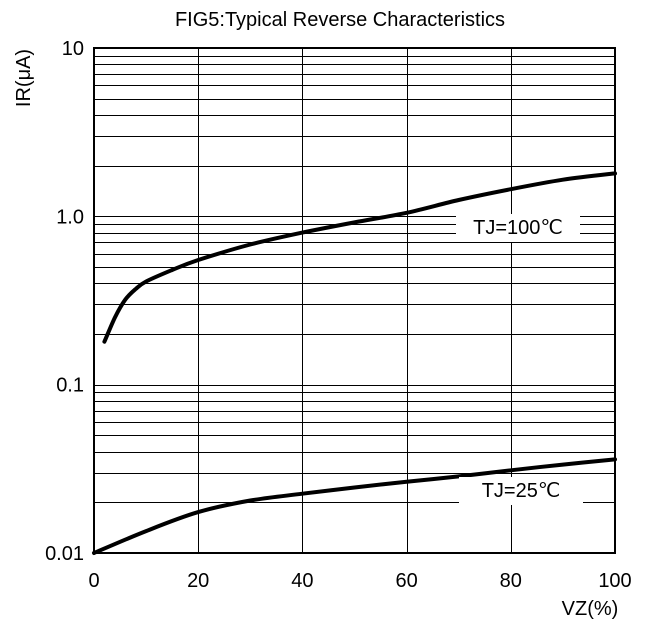 The height and width of the screenshot is (623, 652). What do you see at coordinates (614, 581) in the screenshot?
I see `x-tick-label: 100` at bounding box center [614, 581].